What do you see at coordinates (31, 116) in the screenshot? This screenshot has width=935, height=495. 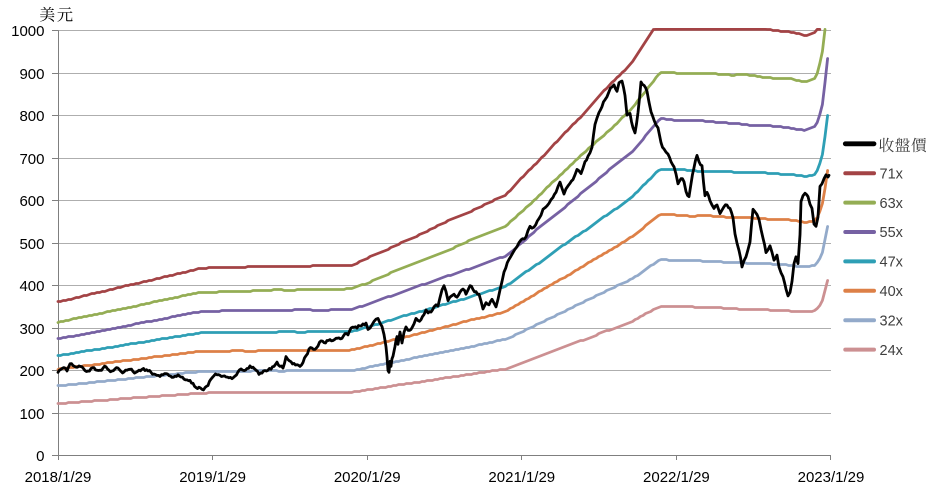 I see `svg-text: 800` at bounding box center [31, 116].